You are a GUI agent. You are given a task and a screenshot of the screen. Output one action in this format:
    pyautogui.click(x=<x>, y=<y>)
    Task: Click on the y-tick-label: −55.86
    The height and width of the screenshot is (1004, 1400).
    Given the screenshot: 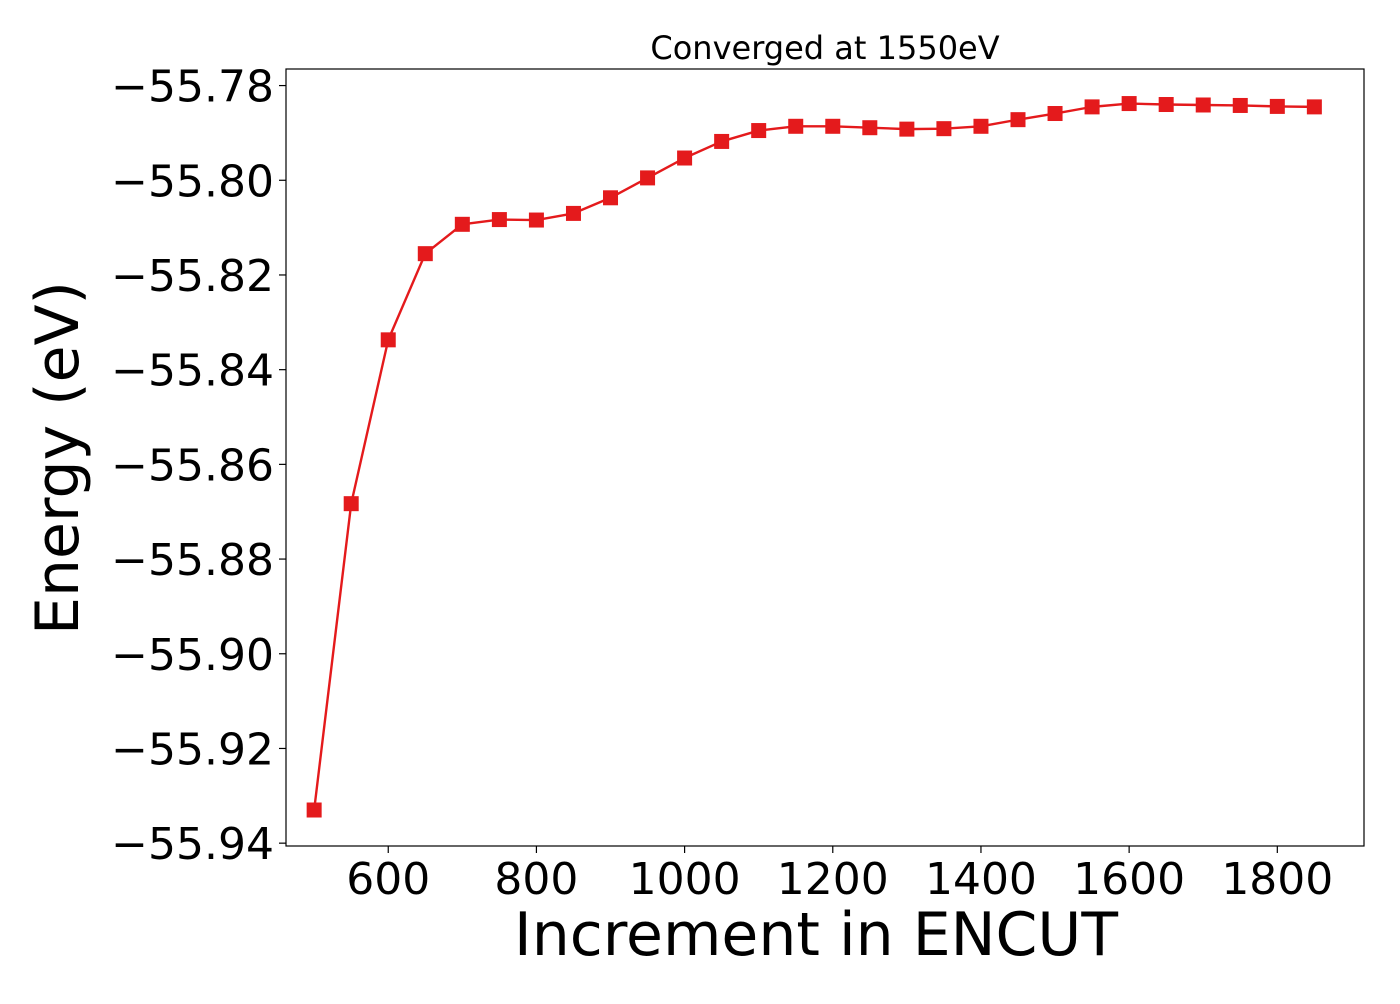 What is the action you would take?
    pyautogui.click(x=192, y=465)
    